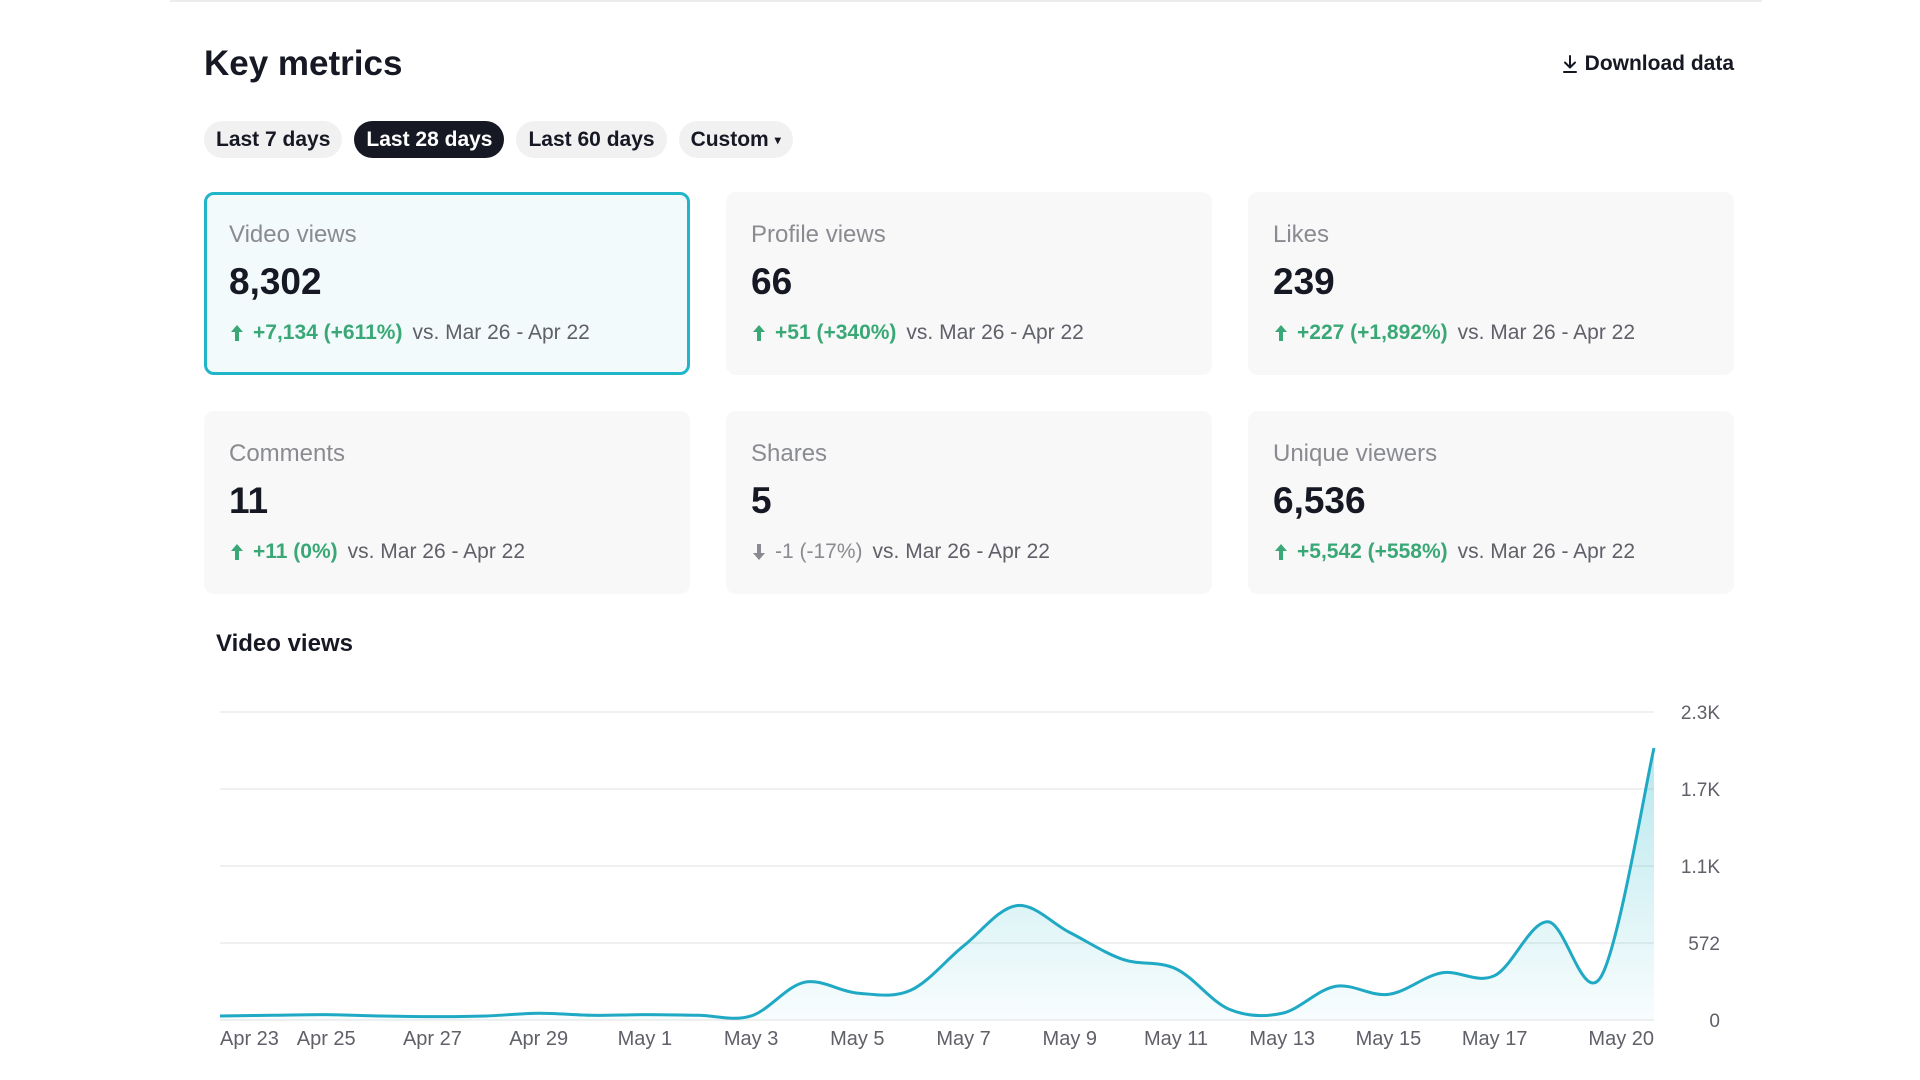 The image size is (1920, 1080). I want to click on y-tick-label: 1.1K, so click(1700, 867).